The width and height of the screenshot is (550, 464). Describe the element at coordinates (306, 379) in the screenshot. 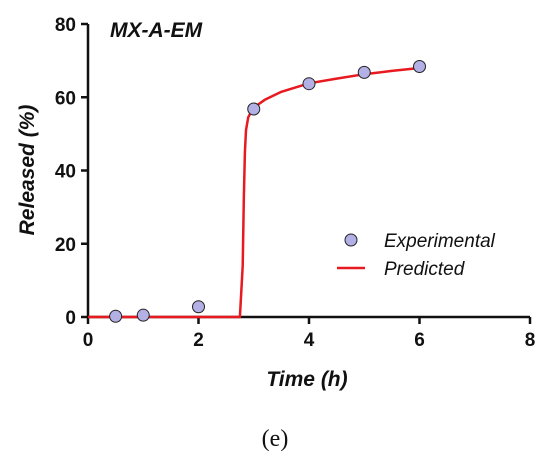

I see `x-axis-title: Time (h)` at that location.